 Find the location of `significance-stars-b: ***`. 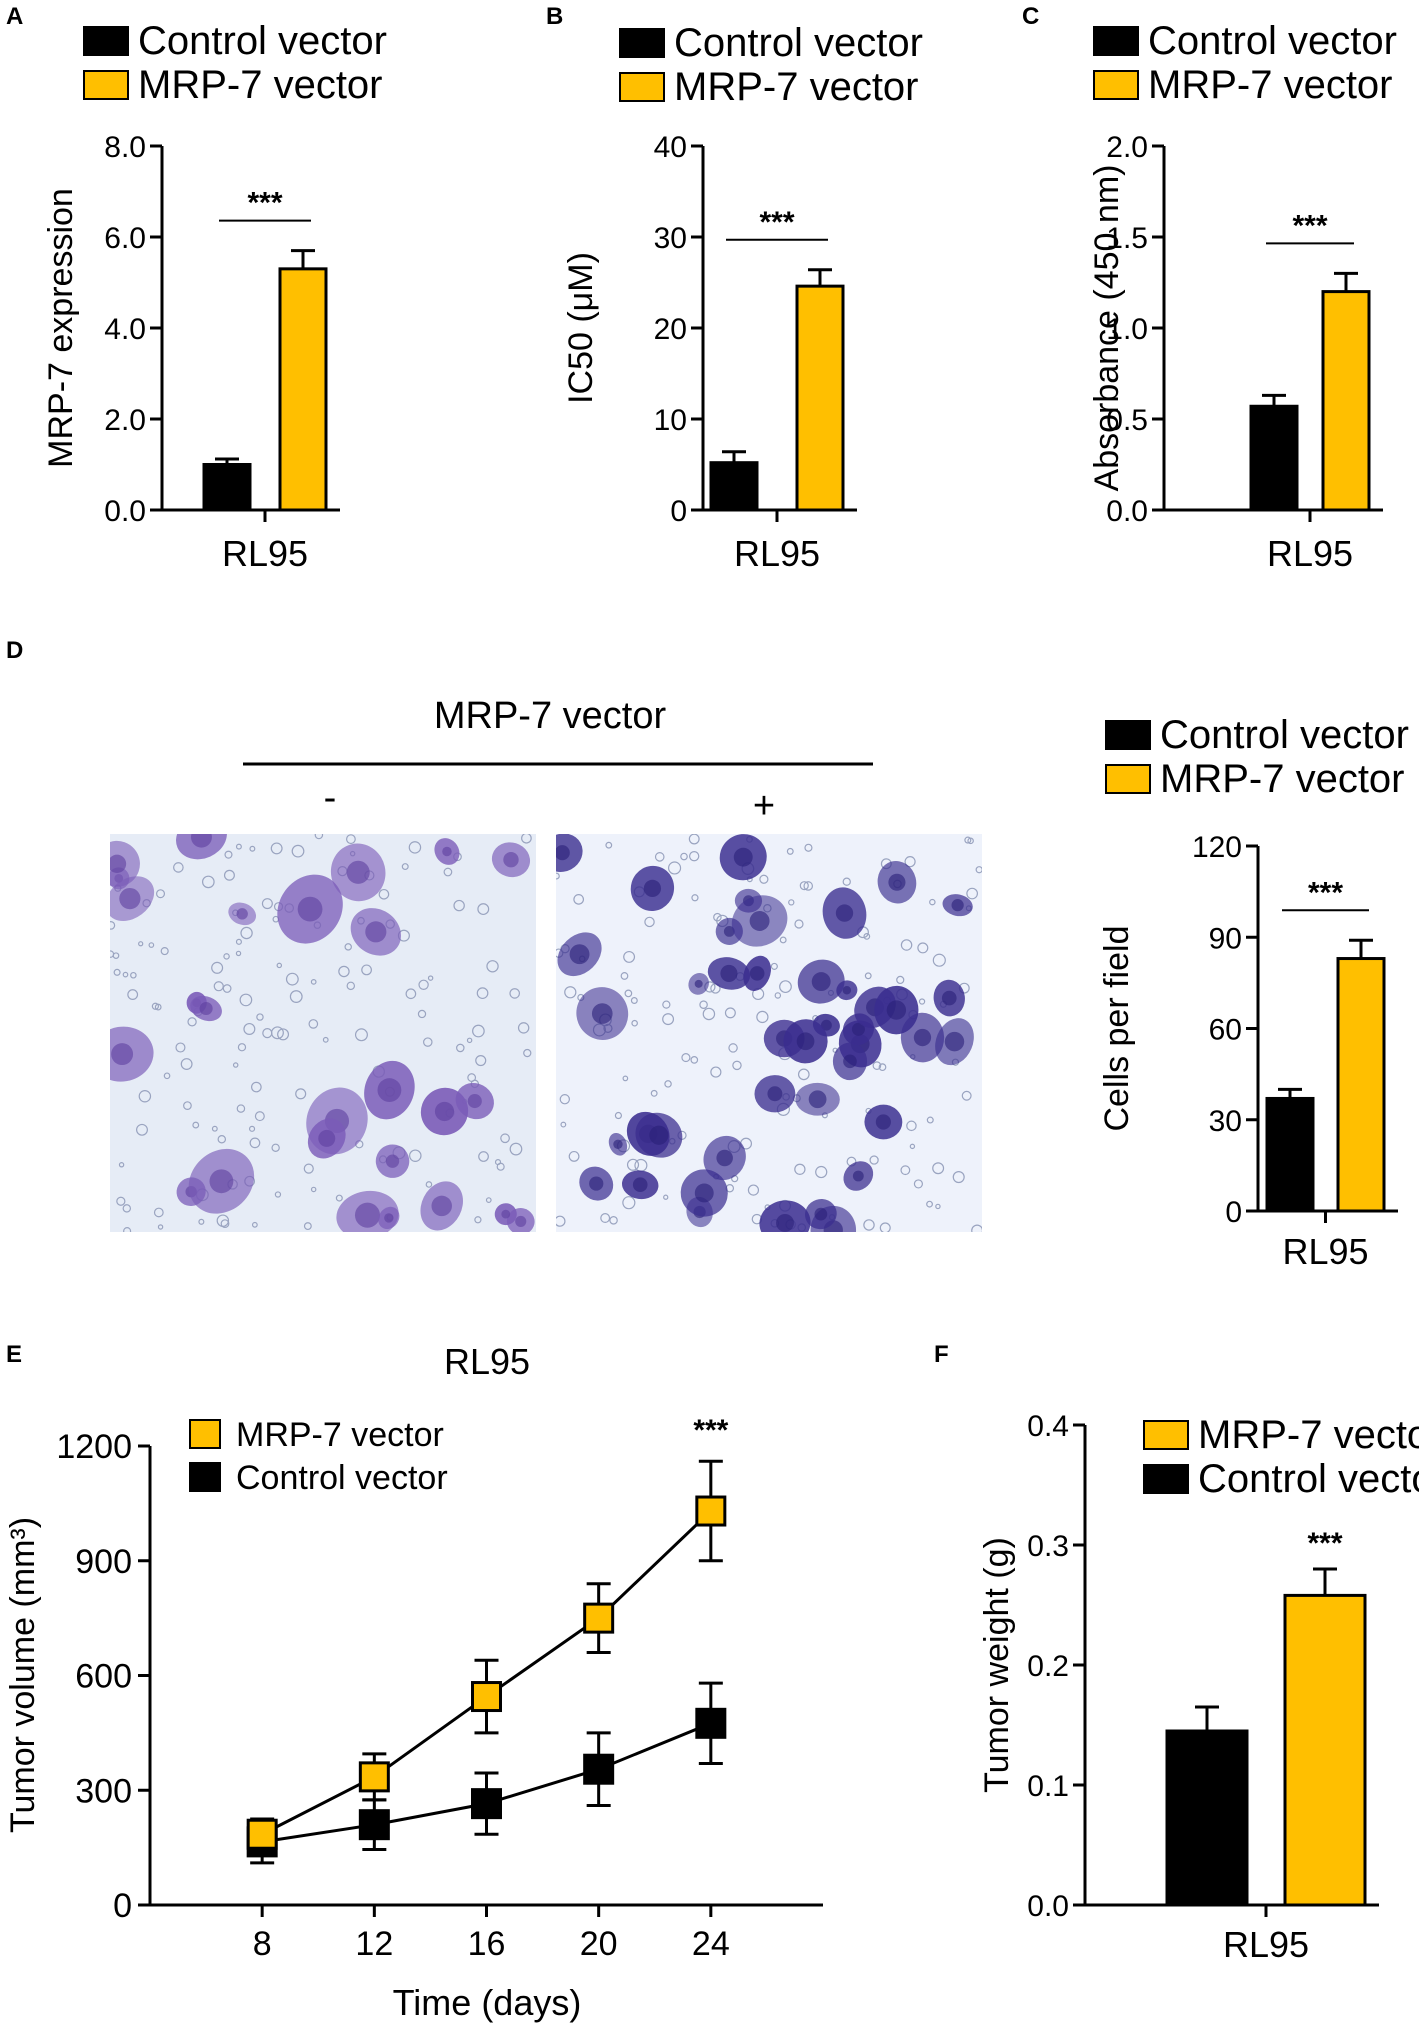

significance-stars-b: *** is located at coordinates (776, 222).